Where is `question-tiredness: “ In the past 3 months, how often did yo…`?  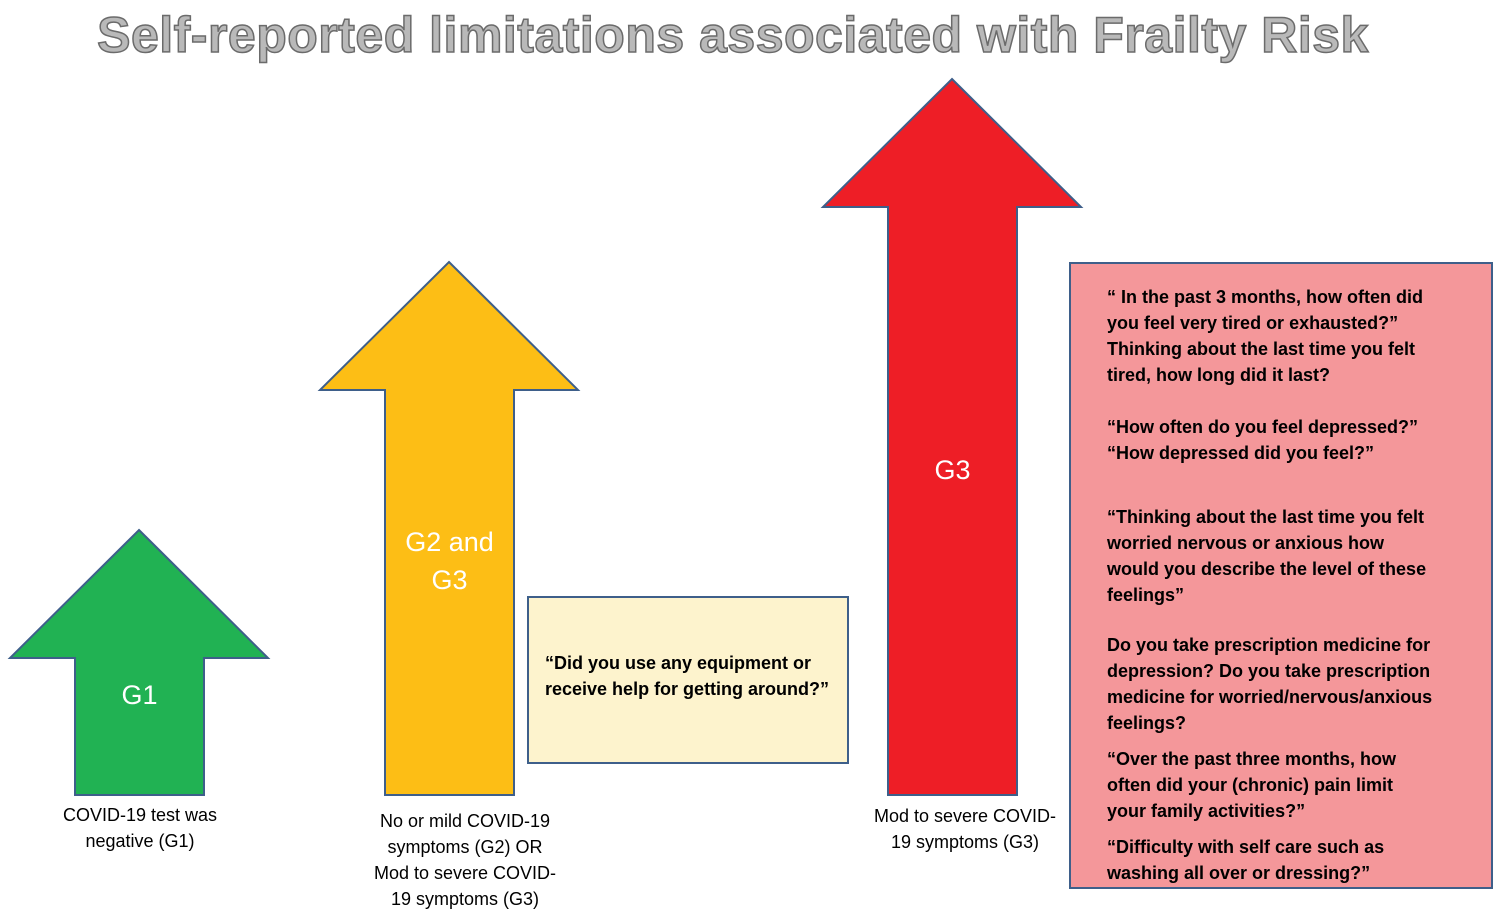
question-tiredness: “ In the past 3 months, how often did yo… is located at coordinates (1294, 336).